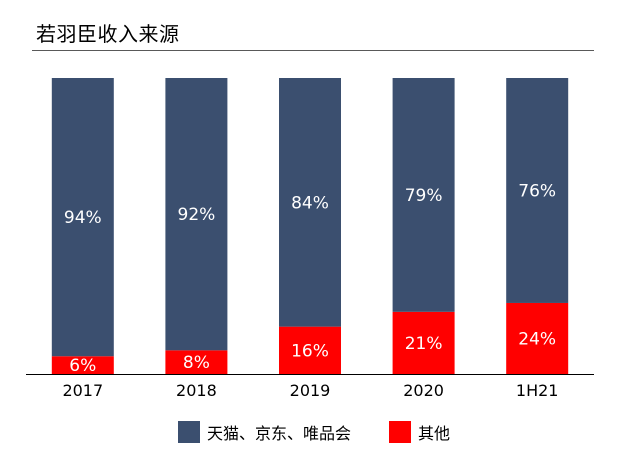 The height and width of the screenshot is (467, 632). Describe the element at coordinates (279, 433) in the screenshot. I see `legend-label-tmall-jd-vip: 天猫、京东、唯品会` at that location.